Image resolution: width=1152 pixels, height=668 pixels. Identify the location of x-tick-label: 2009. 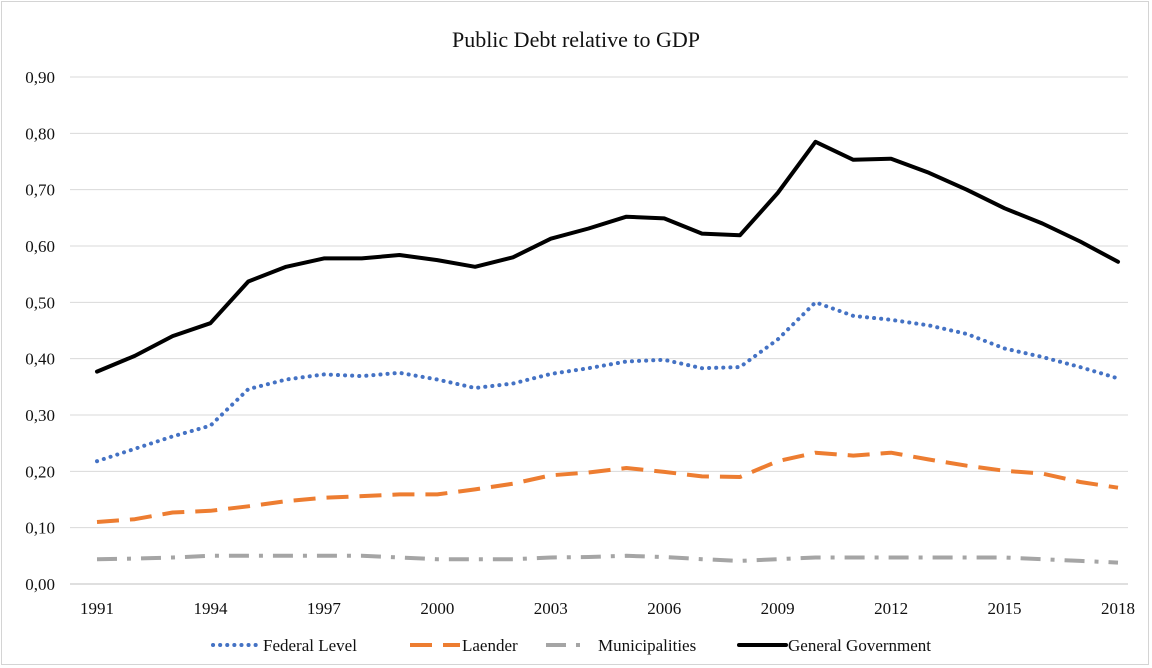
(778, 608).